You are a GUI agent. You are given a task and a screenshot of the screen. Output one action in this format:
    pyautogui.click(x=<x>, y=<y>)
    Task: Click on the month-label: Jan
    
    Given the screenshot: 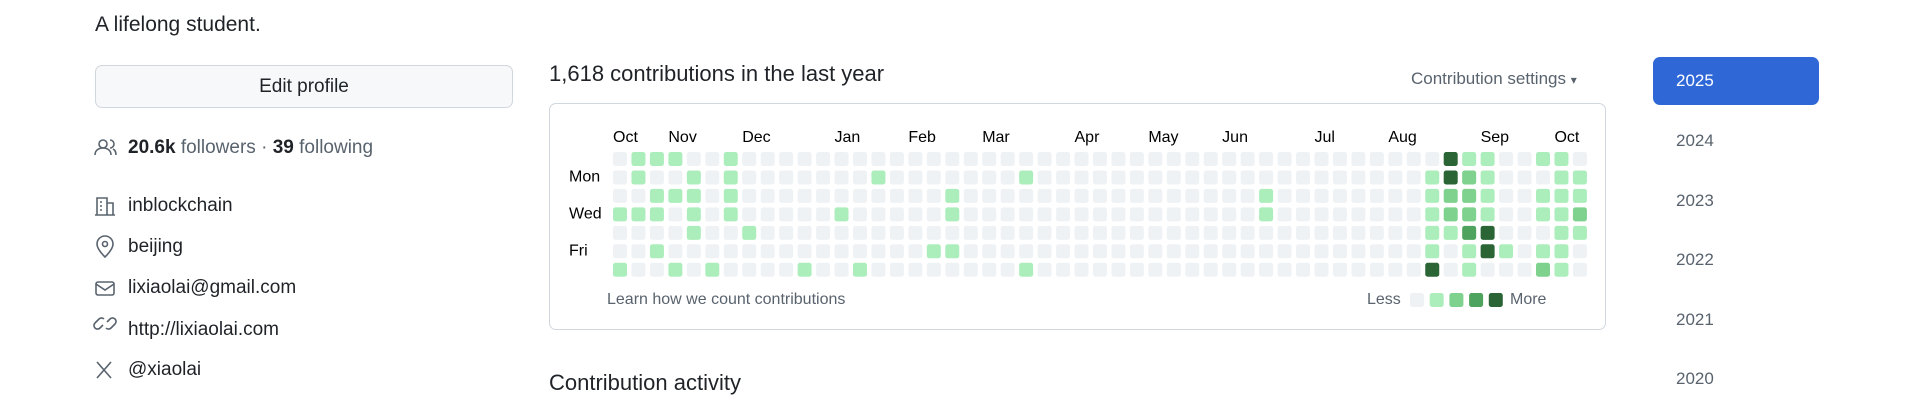 What is the action you would take?
    pyautogui.click(x=848, y=137)
    